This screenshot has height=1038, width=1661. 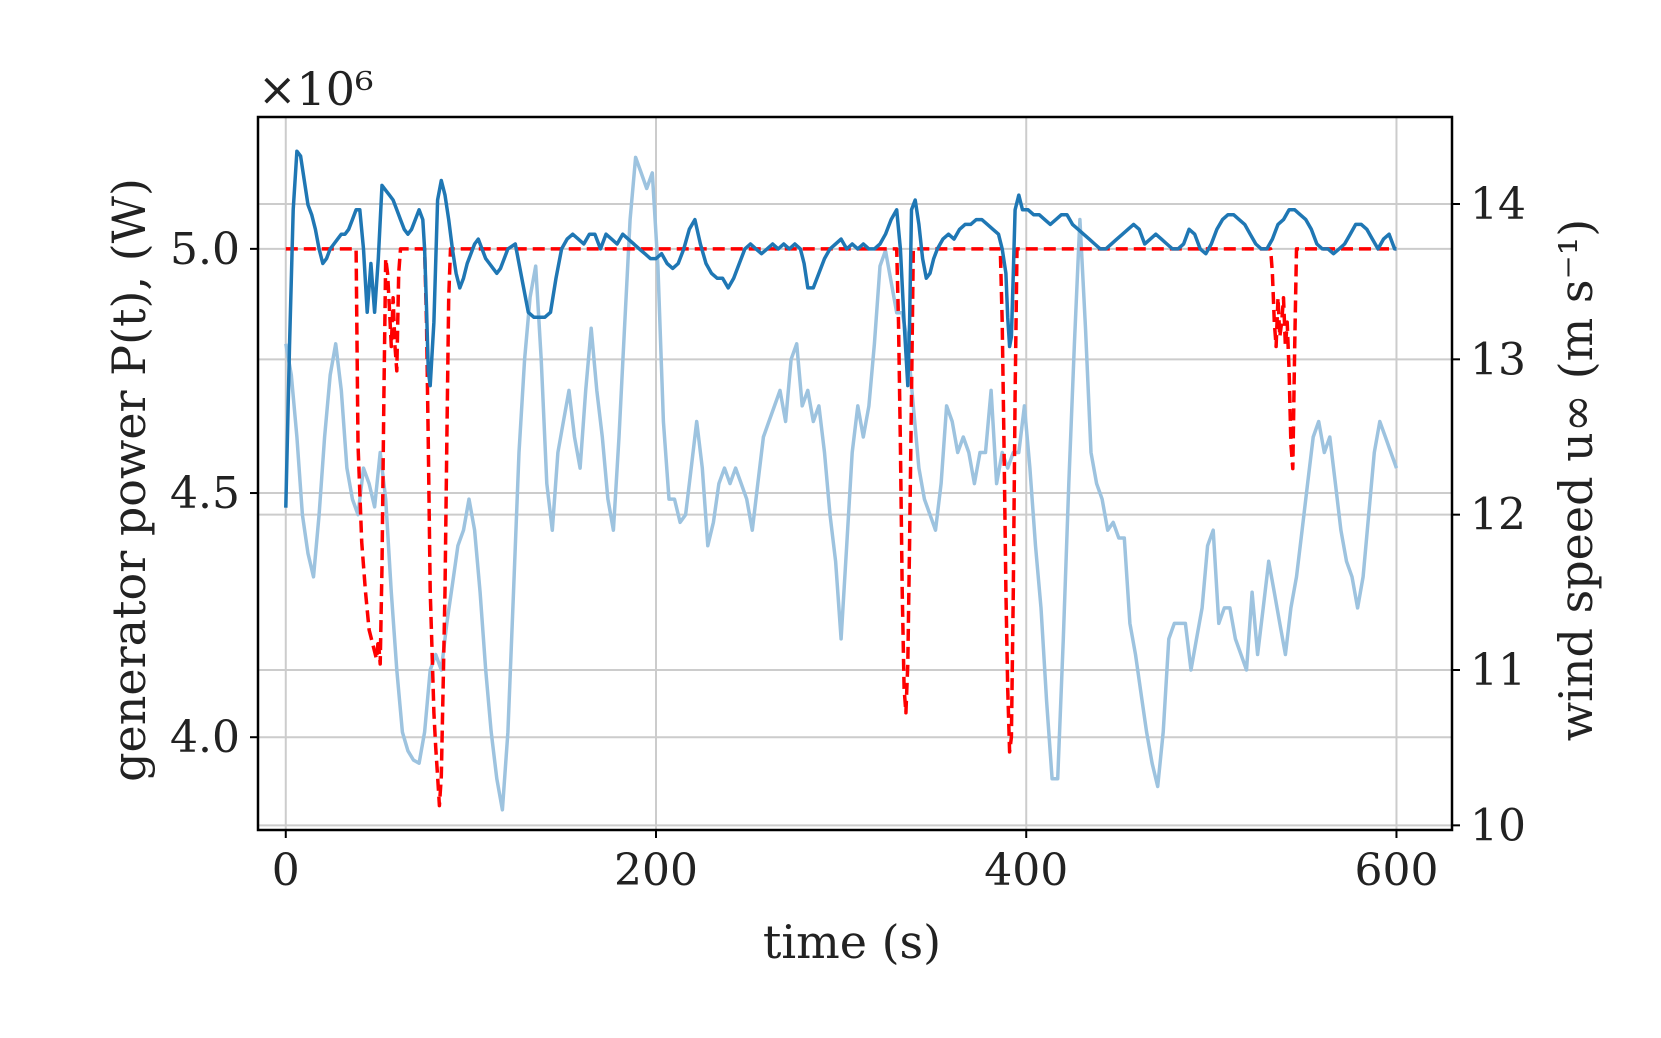 I want to click on y-right-tick-label: 14, so click(x=1498, y=204).